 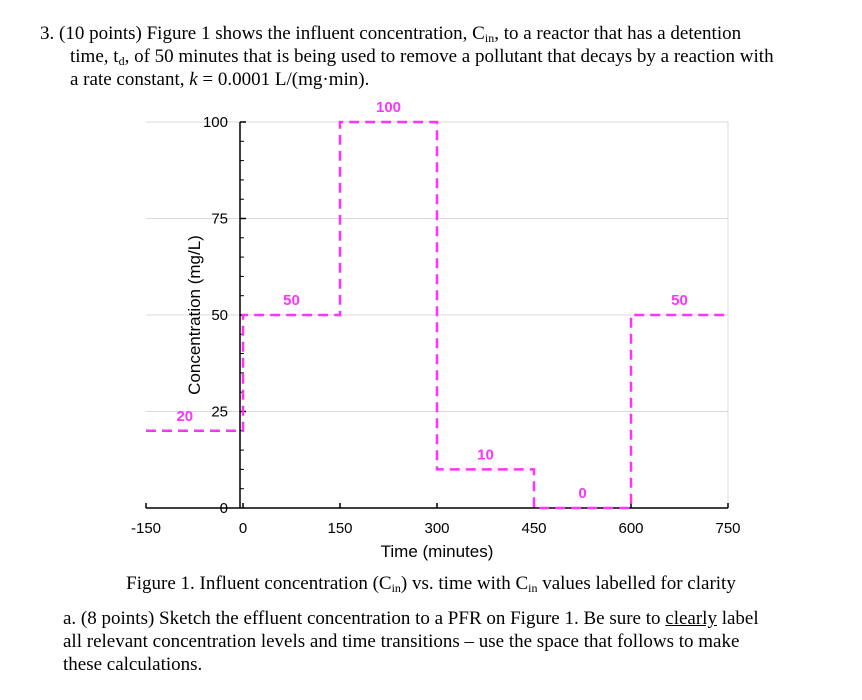 What do you see at coordinates (219, 412) in the screenshot?
I see `y-tick-label: 25` at bounding box center [219, 412].